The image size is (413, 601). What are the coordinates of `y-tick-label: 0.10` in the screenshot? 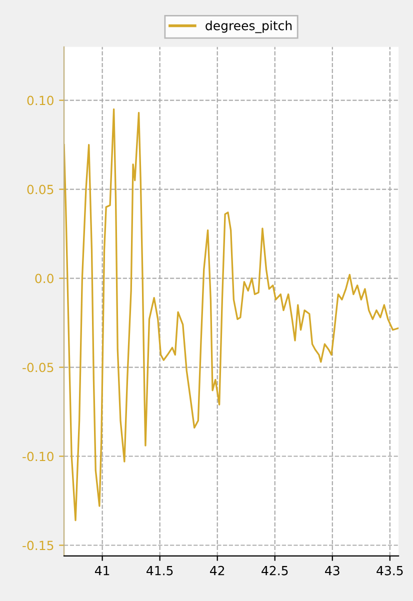 It's located at (40, 101).